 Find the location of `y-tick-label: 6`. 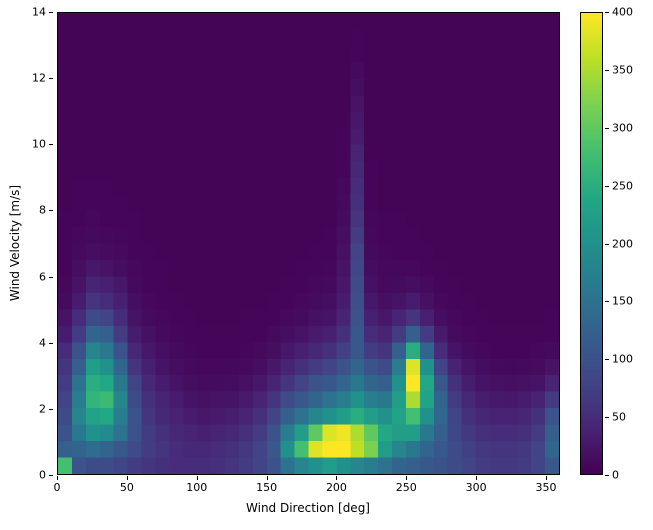

y-tick-label: 6 is located at coordinates (42, 277).